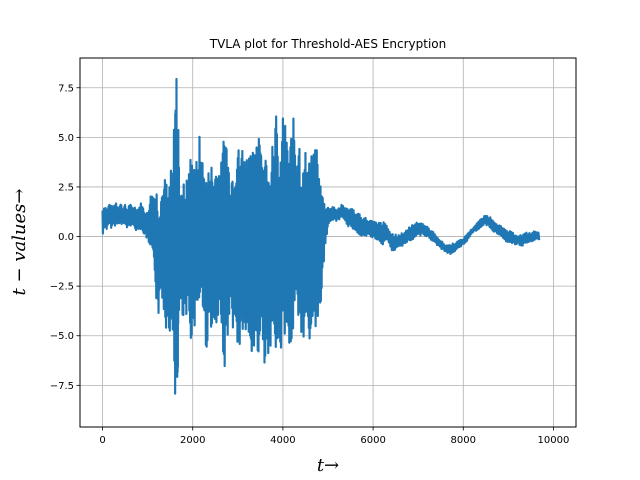 Image resolution: width=640 pixels, height=480 pixels. Describe the element at coordinates (463, 440) in the screenshot. I see `x-tick-label: 8000` at that location.